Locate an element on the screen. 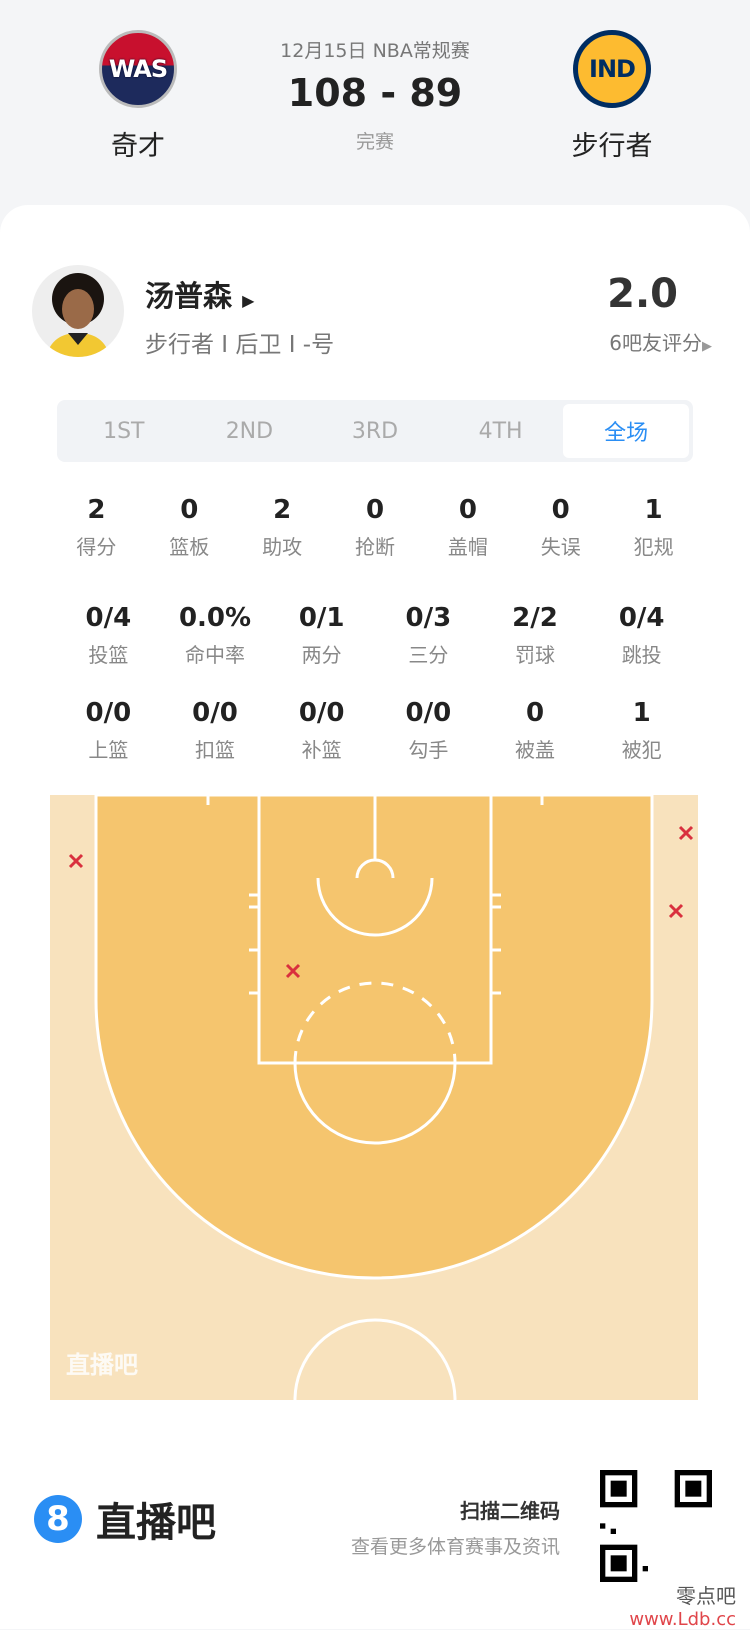  player-avatar is located at coordinates (78, 311).